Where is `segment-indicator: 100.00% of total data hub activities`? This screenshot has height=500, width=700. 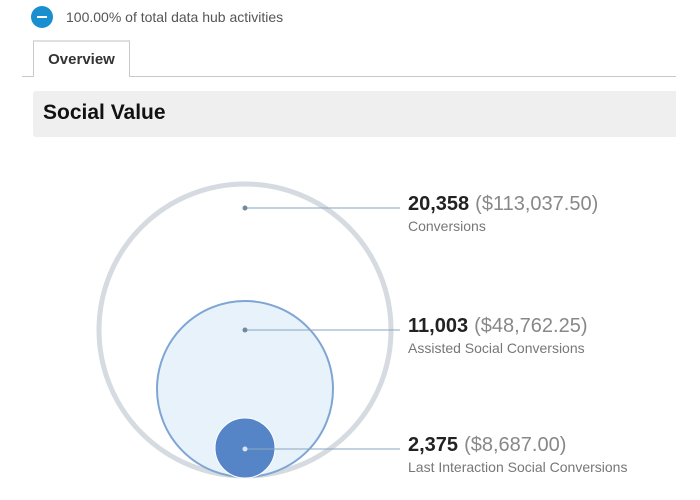
segment-indicator: 100.00% of total data hub activities is located at coordinates (157, 17).